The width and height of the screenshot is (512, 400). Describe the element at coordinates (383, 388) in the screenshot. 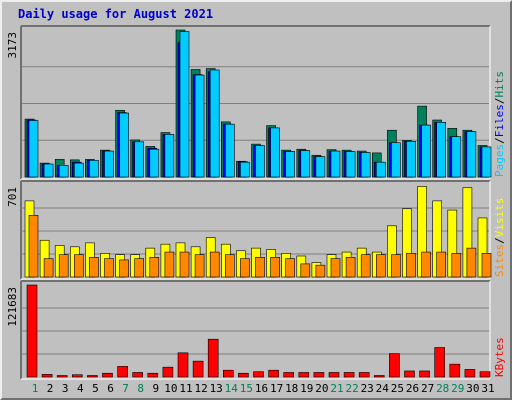

I see `x-tick-label-24: 24` at that location.